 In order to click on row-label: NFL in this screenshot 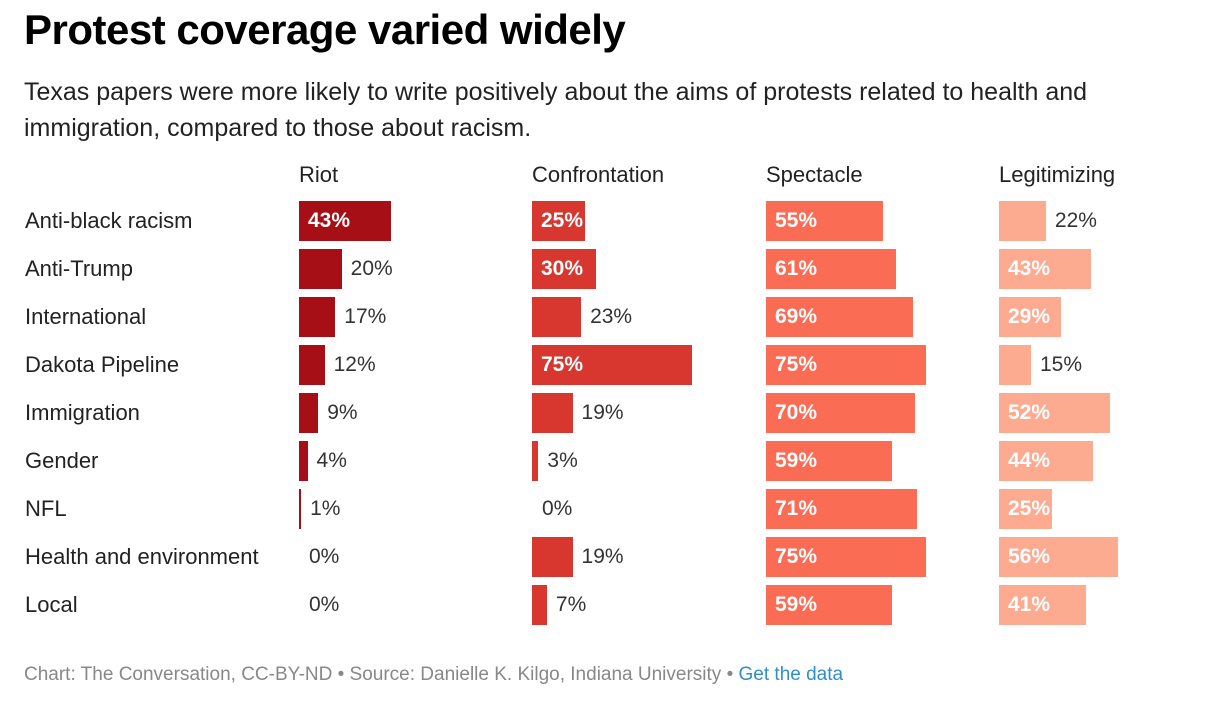, I will do `click(46, 508)`.